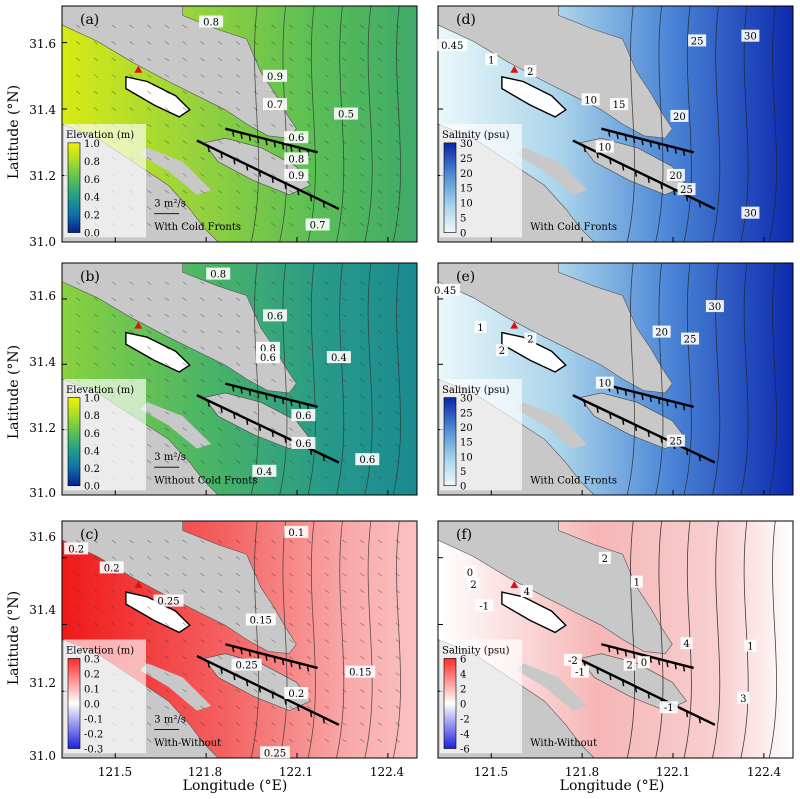  I want to click on colorbar-tick: 4, so click(463, 674).